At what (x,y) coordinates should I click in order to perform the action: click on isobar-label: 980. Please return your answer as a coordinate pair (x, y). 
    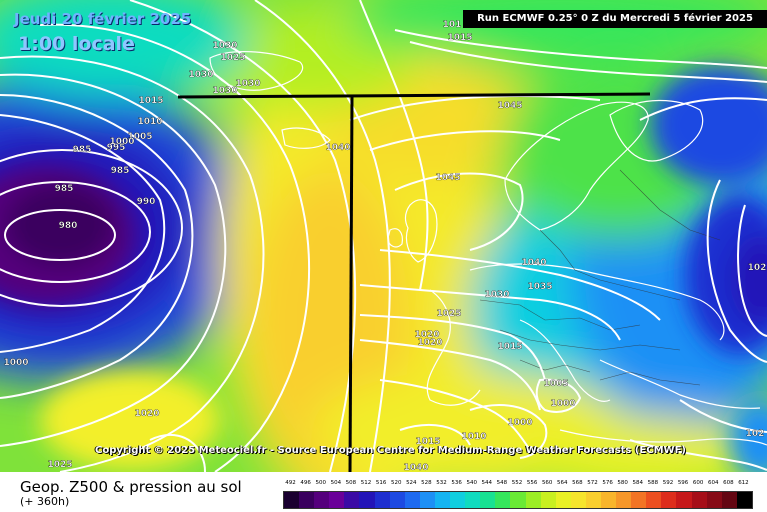
    Looking at the image, I should click on (68, 226).